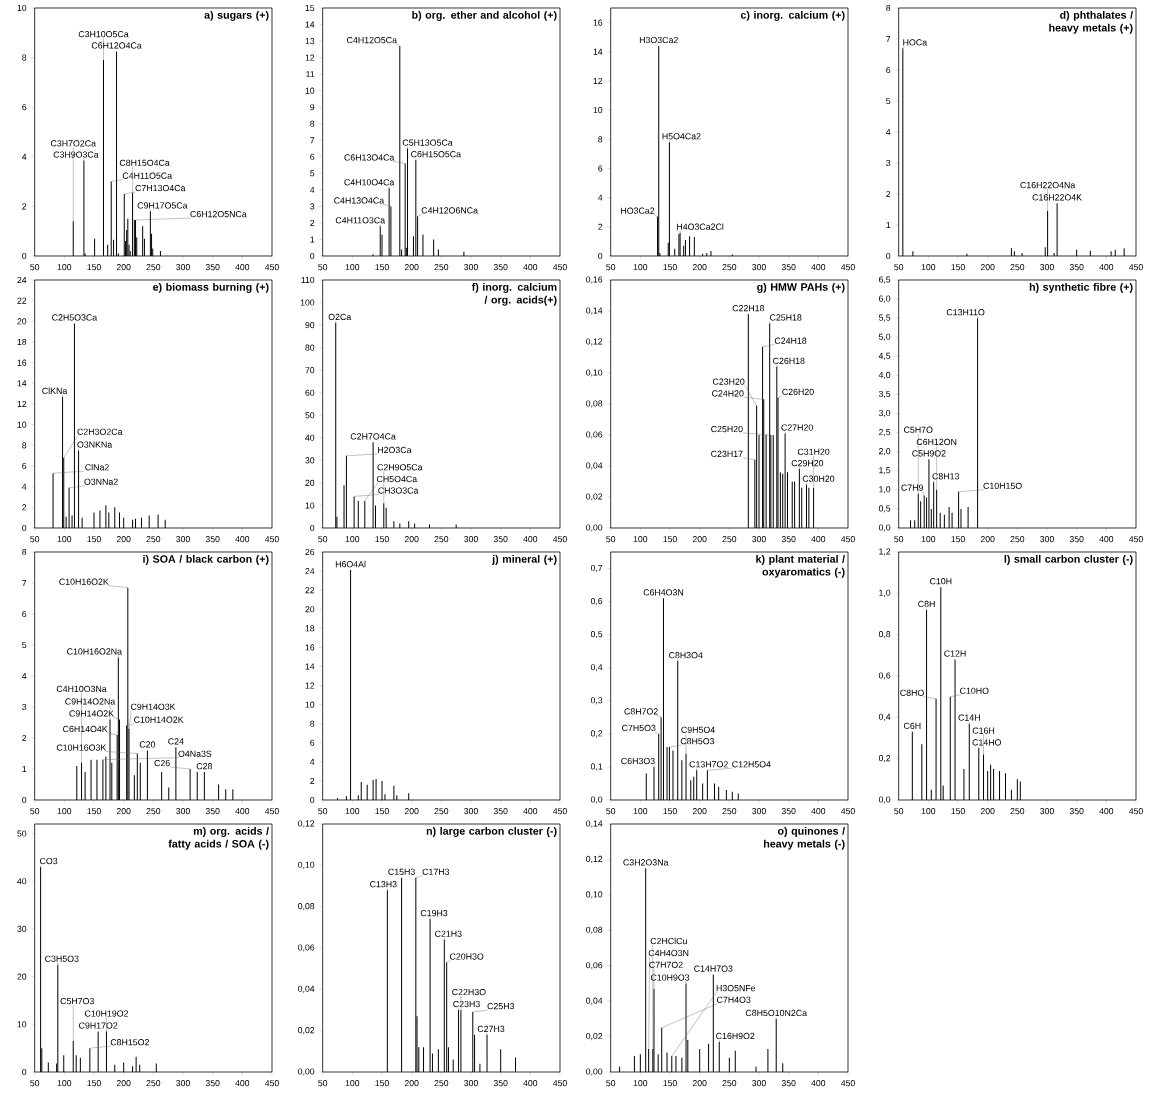 This screenshot has height=1097, width=1152. I want to click on y-tick-label: 18, so click(22, 342).